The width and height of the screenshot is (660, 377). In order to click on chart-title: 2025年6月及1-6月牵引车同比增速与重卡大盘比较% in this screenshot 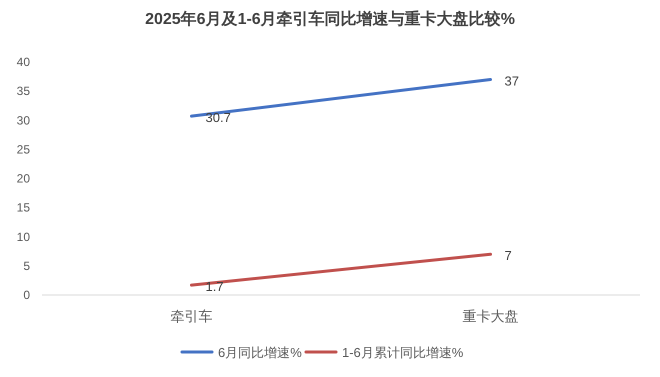, I will do `click(330, 19)`.